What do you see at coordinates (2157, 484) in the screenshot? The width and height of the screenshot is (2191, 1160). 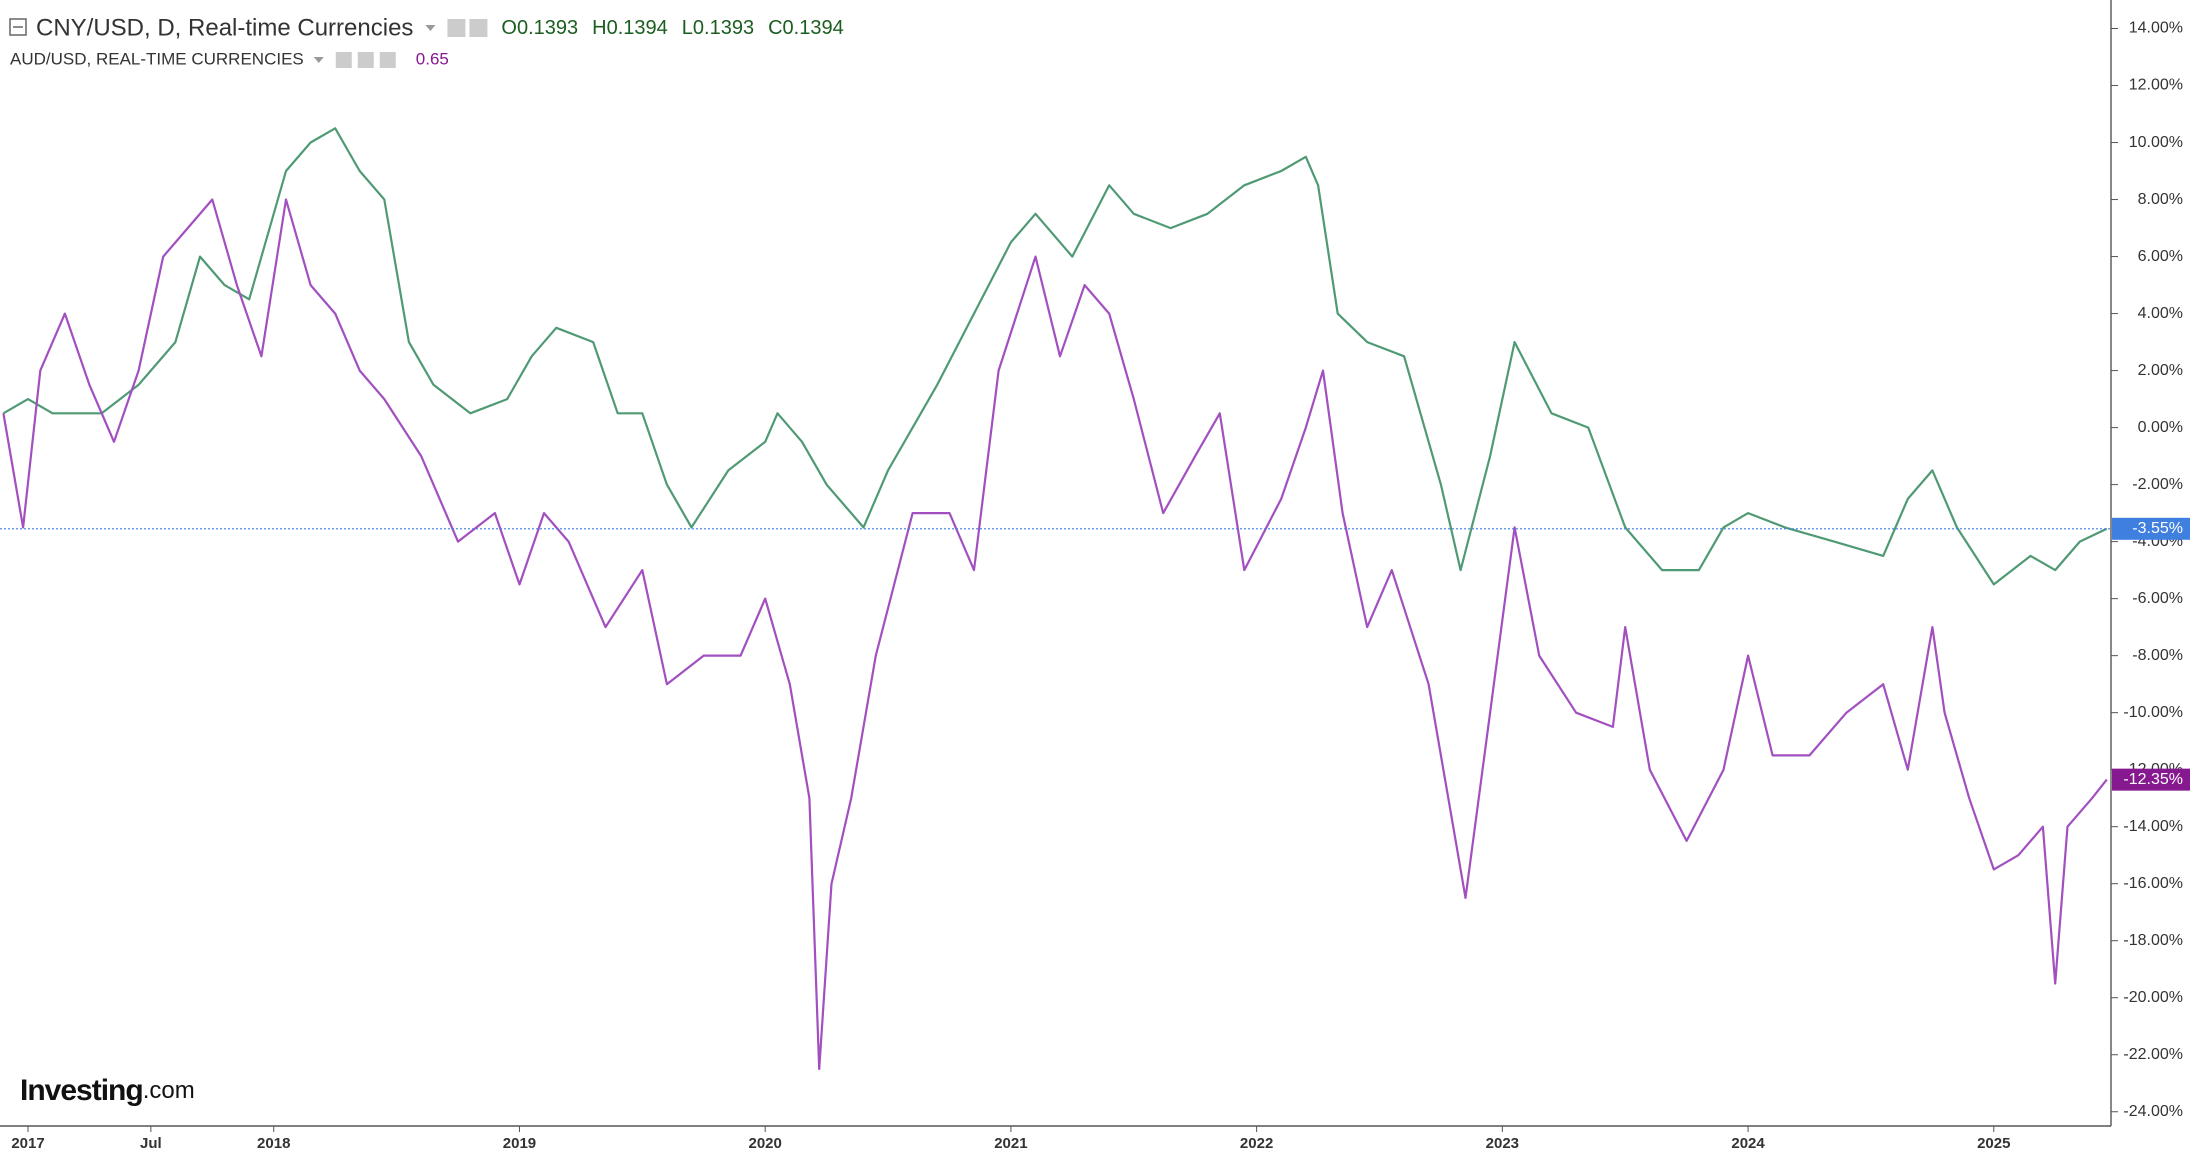 I see `y-tick-label: -2.00%` at bounding box center [2157, 484].